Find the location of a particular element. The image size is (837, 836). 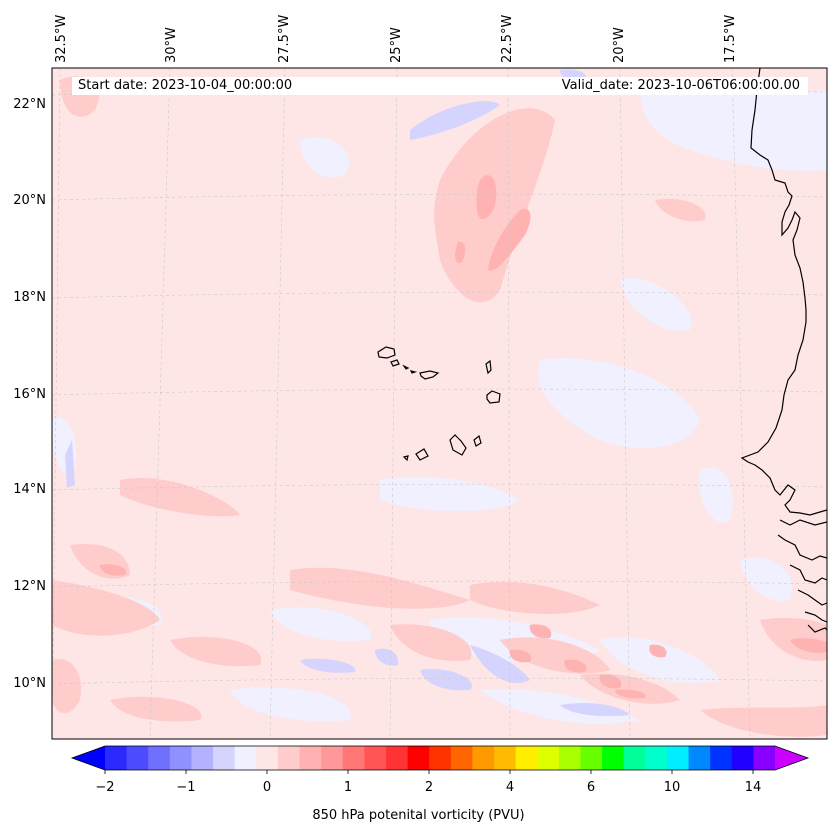

colorbar-extend-max is located at coordinates (791, 758).